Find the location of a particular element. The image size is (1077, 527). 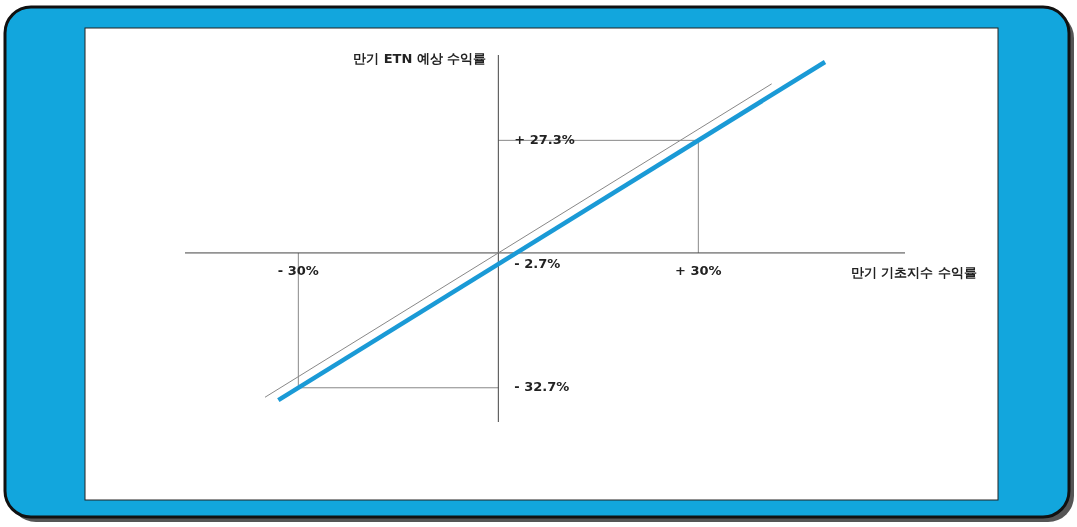

y-tick-label: + 27.3% is located at coordinates (544, 139).